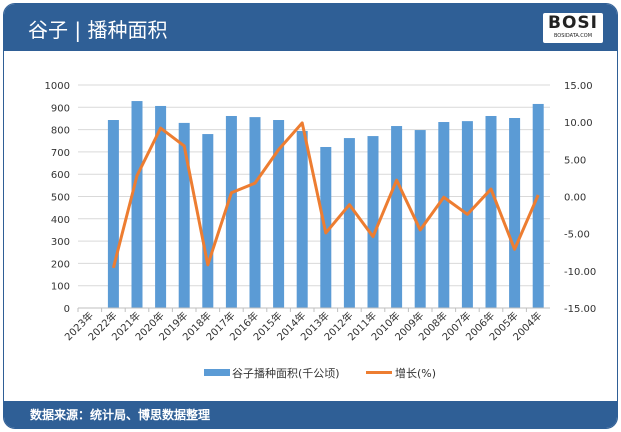  What do you see at coordinates (286, 373) in the screenshot?
I see `legend-label-bar: 谷子播种面积(千公顷)` at bounding box center [286, 373].